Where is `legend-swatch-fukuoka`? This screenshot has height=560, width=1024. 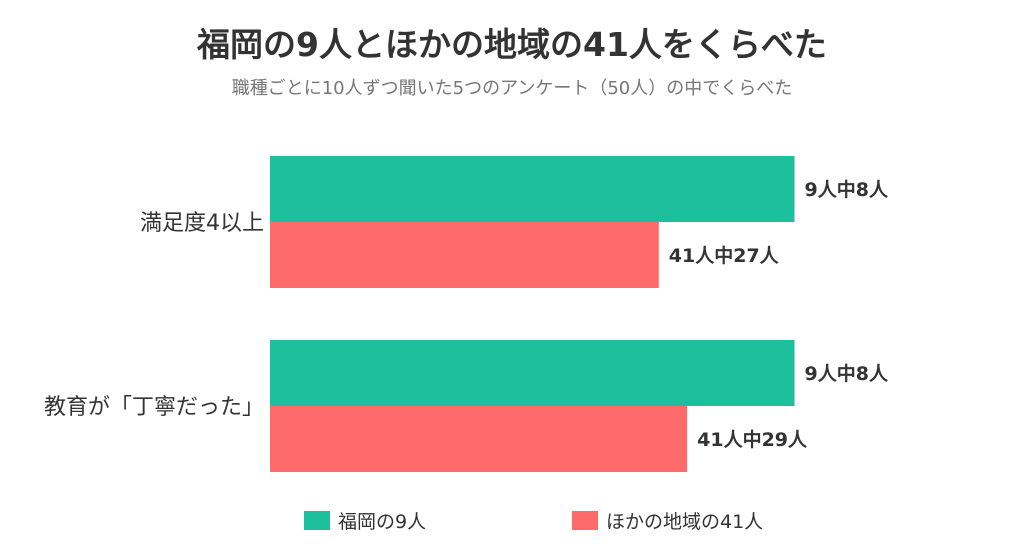
legend-swatch-fukuoka is located at coordinates (317, 520).